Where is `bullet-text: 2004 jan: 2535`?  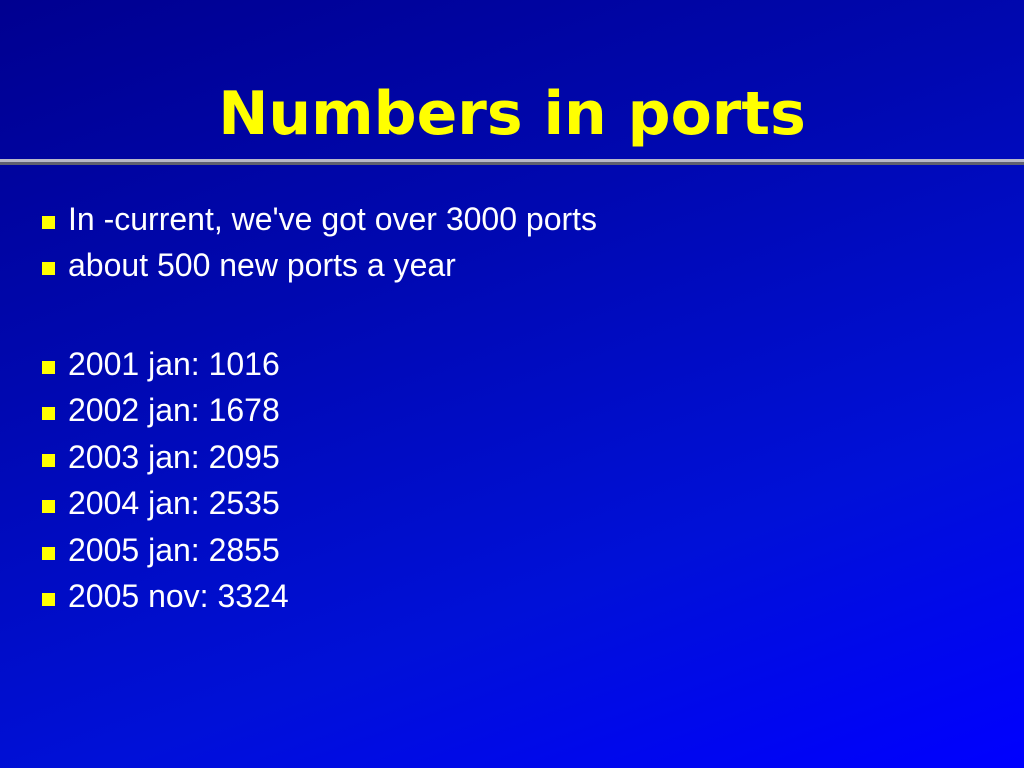
bullet-text: 2004 jan: 2535 is located at coordinates (174, 503).